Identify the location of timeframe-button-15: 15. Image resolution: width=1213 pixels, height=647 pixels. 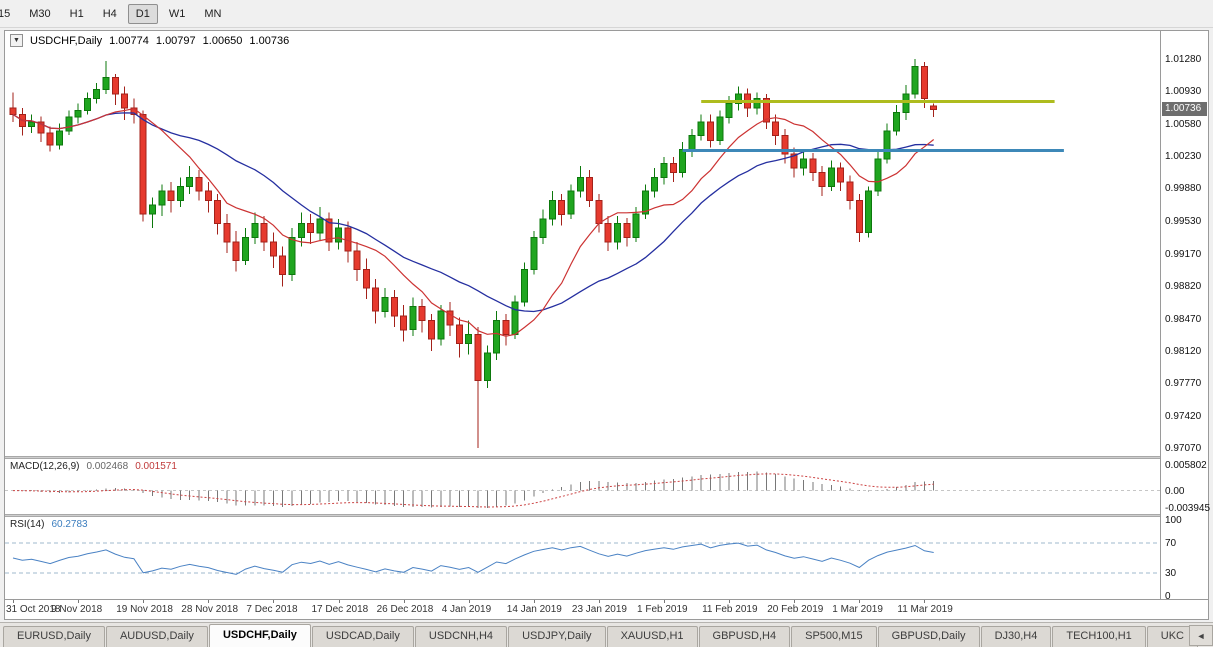
(5, 13).